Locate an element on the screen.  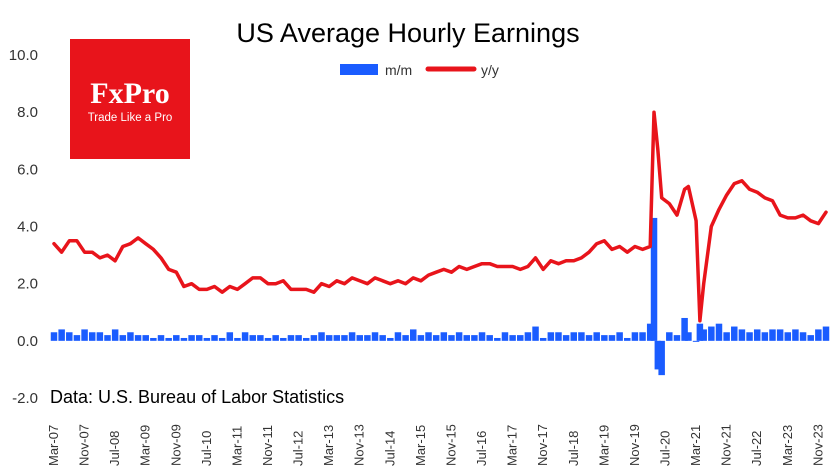
y-tick-label: 10.0 is located at coordinates (23, 55).